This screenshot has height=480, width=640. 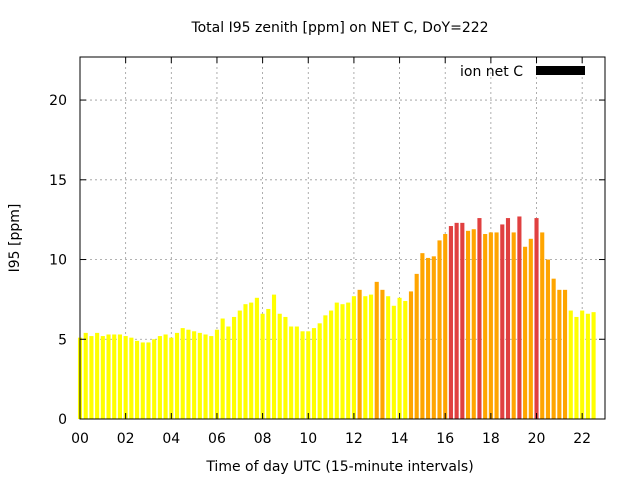 I want to click on chart-title: Total I95 zenith [ppm] on NET C, DoY=222, so click(x=339, y=28).